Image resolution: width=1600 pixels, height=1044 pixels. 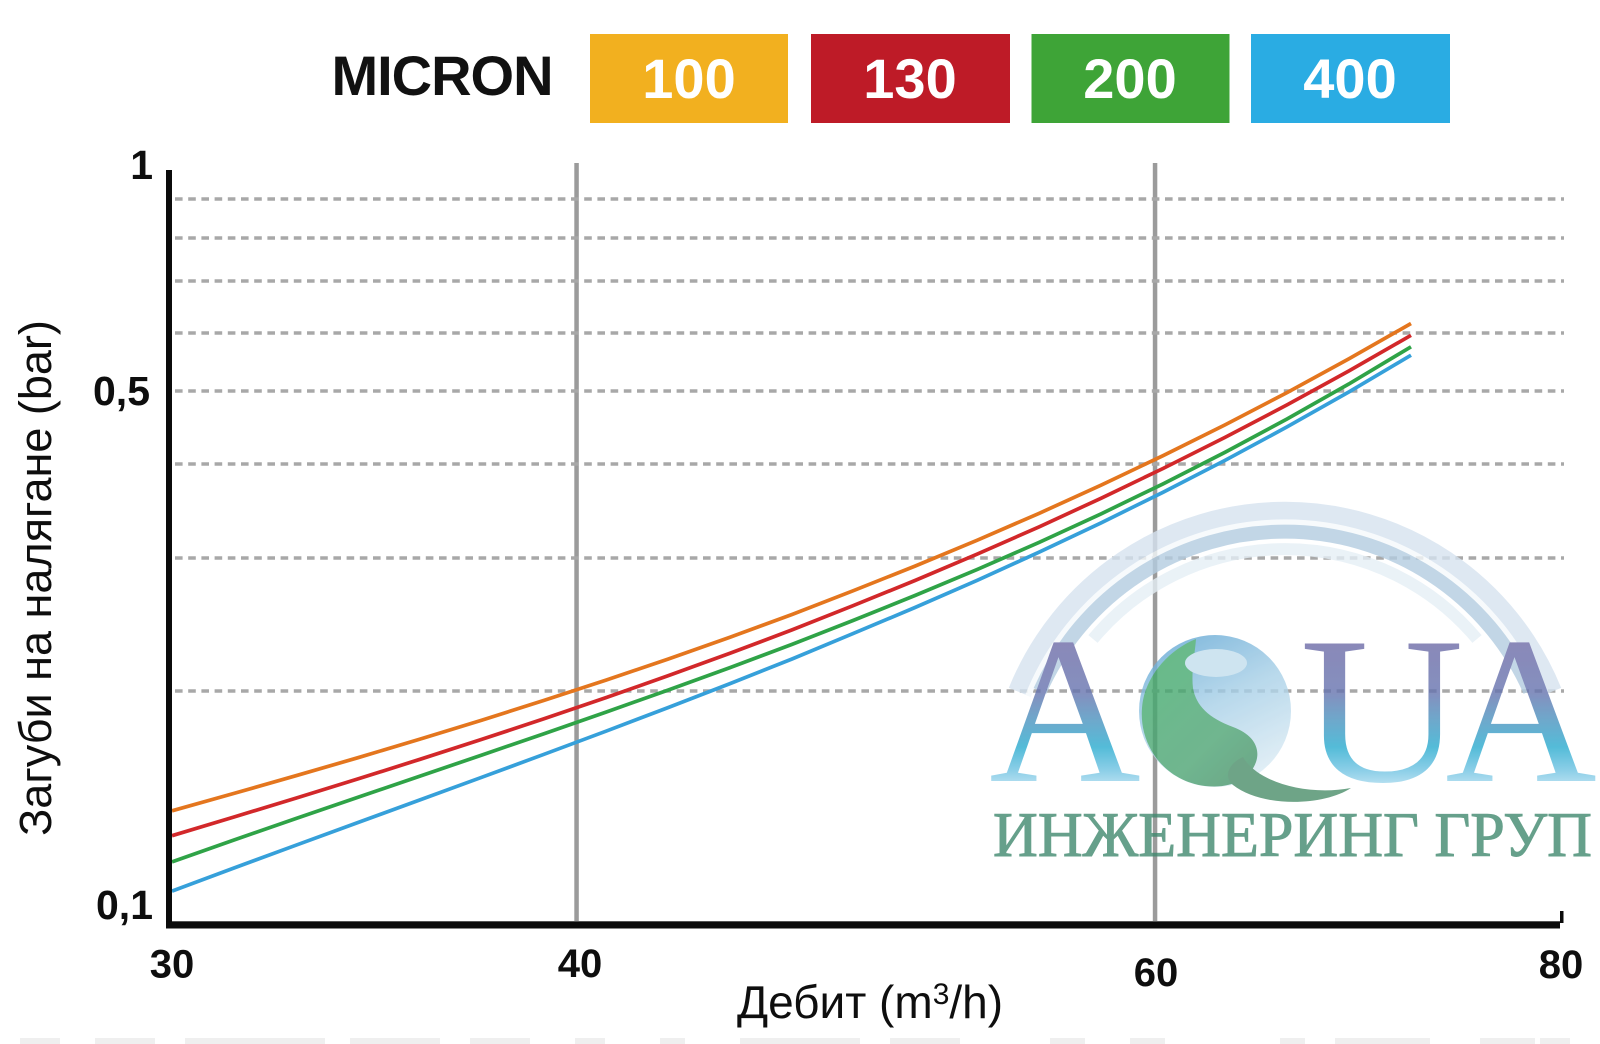 What do you see at coordinates (35, 578) in the screenshot?
I see `svg-text: Загуби на налягане (bar)` at bounding box center [35, 578].